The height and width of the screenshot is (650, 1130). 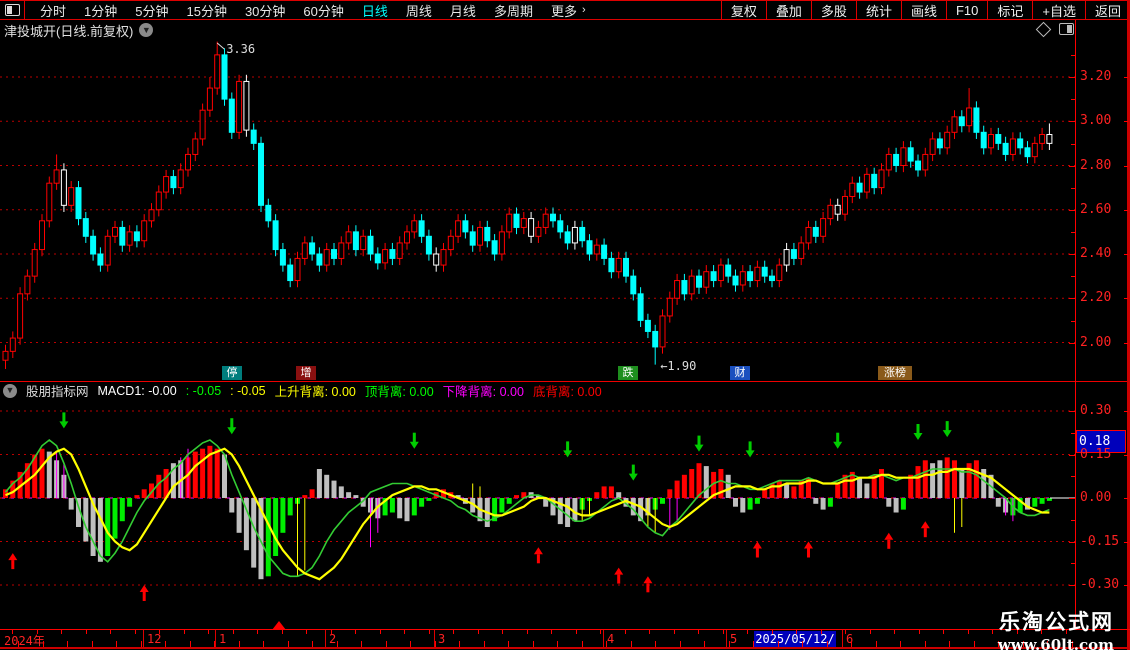 I want to click on period-tab-分时: 分时, so click(x=53, y=11).